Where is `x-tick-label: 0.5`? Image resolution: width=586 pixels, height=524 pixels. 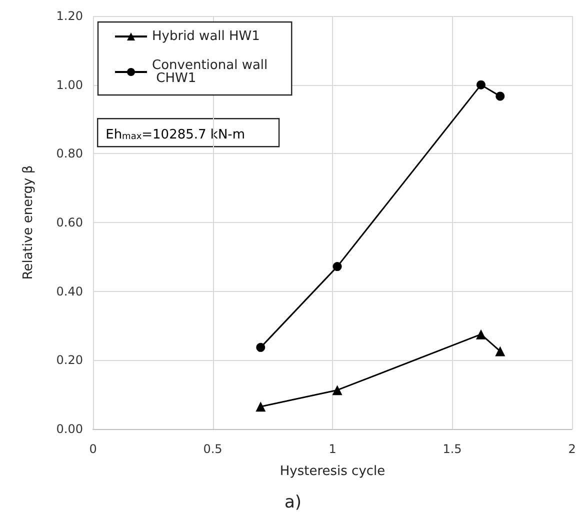
x-tick-label: 0.5 is located at coordinates (212, 449).